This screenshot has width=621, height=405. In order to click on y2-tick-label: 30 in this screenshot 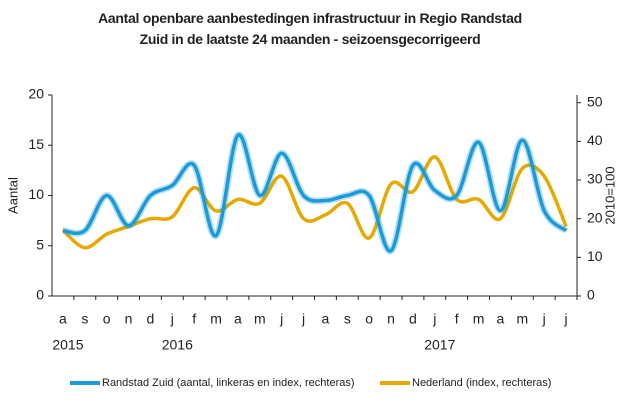, I will do `click(595, 179)`.